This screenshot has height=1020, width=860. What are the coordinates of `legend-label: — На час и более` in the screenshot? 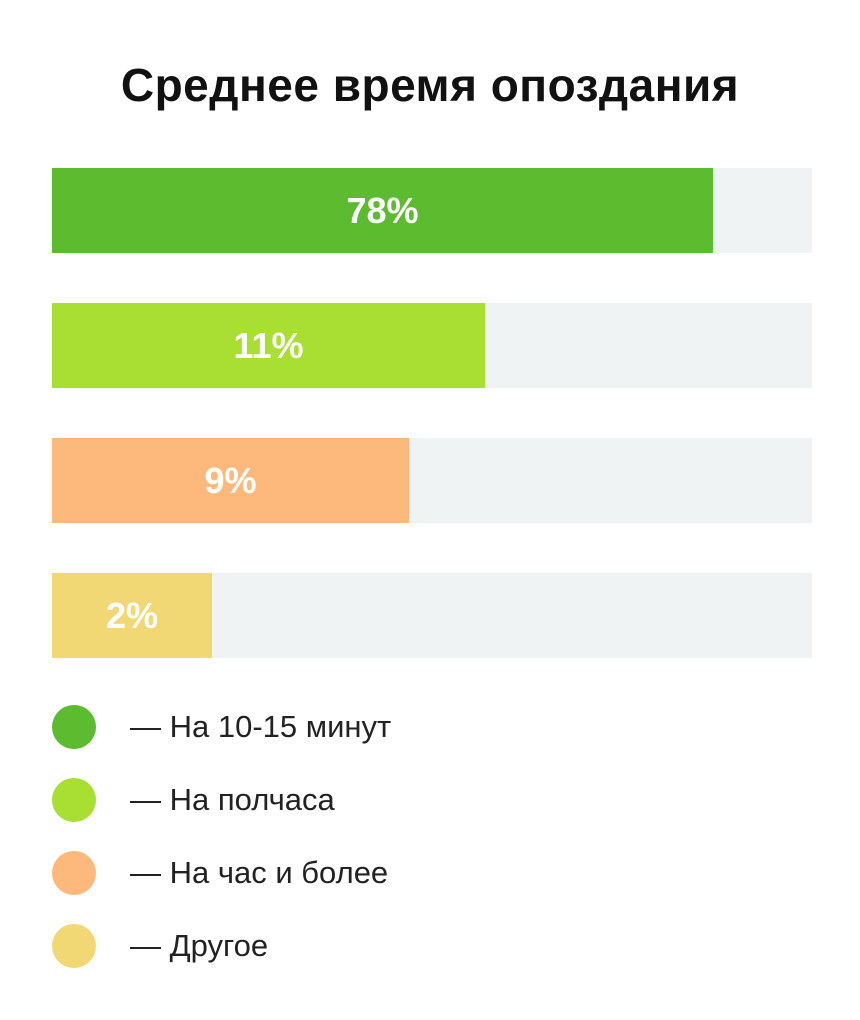 It's located at (259, 872).